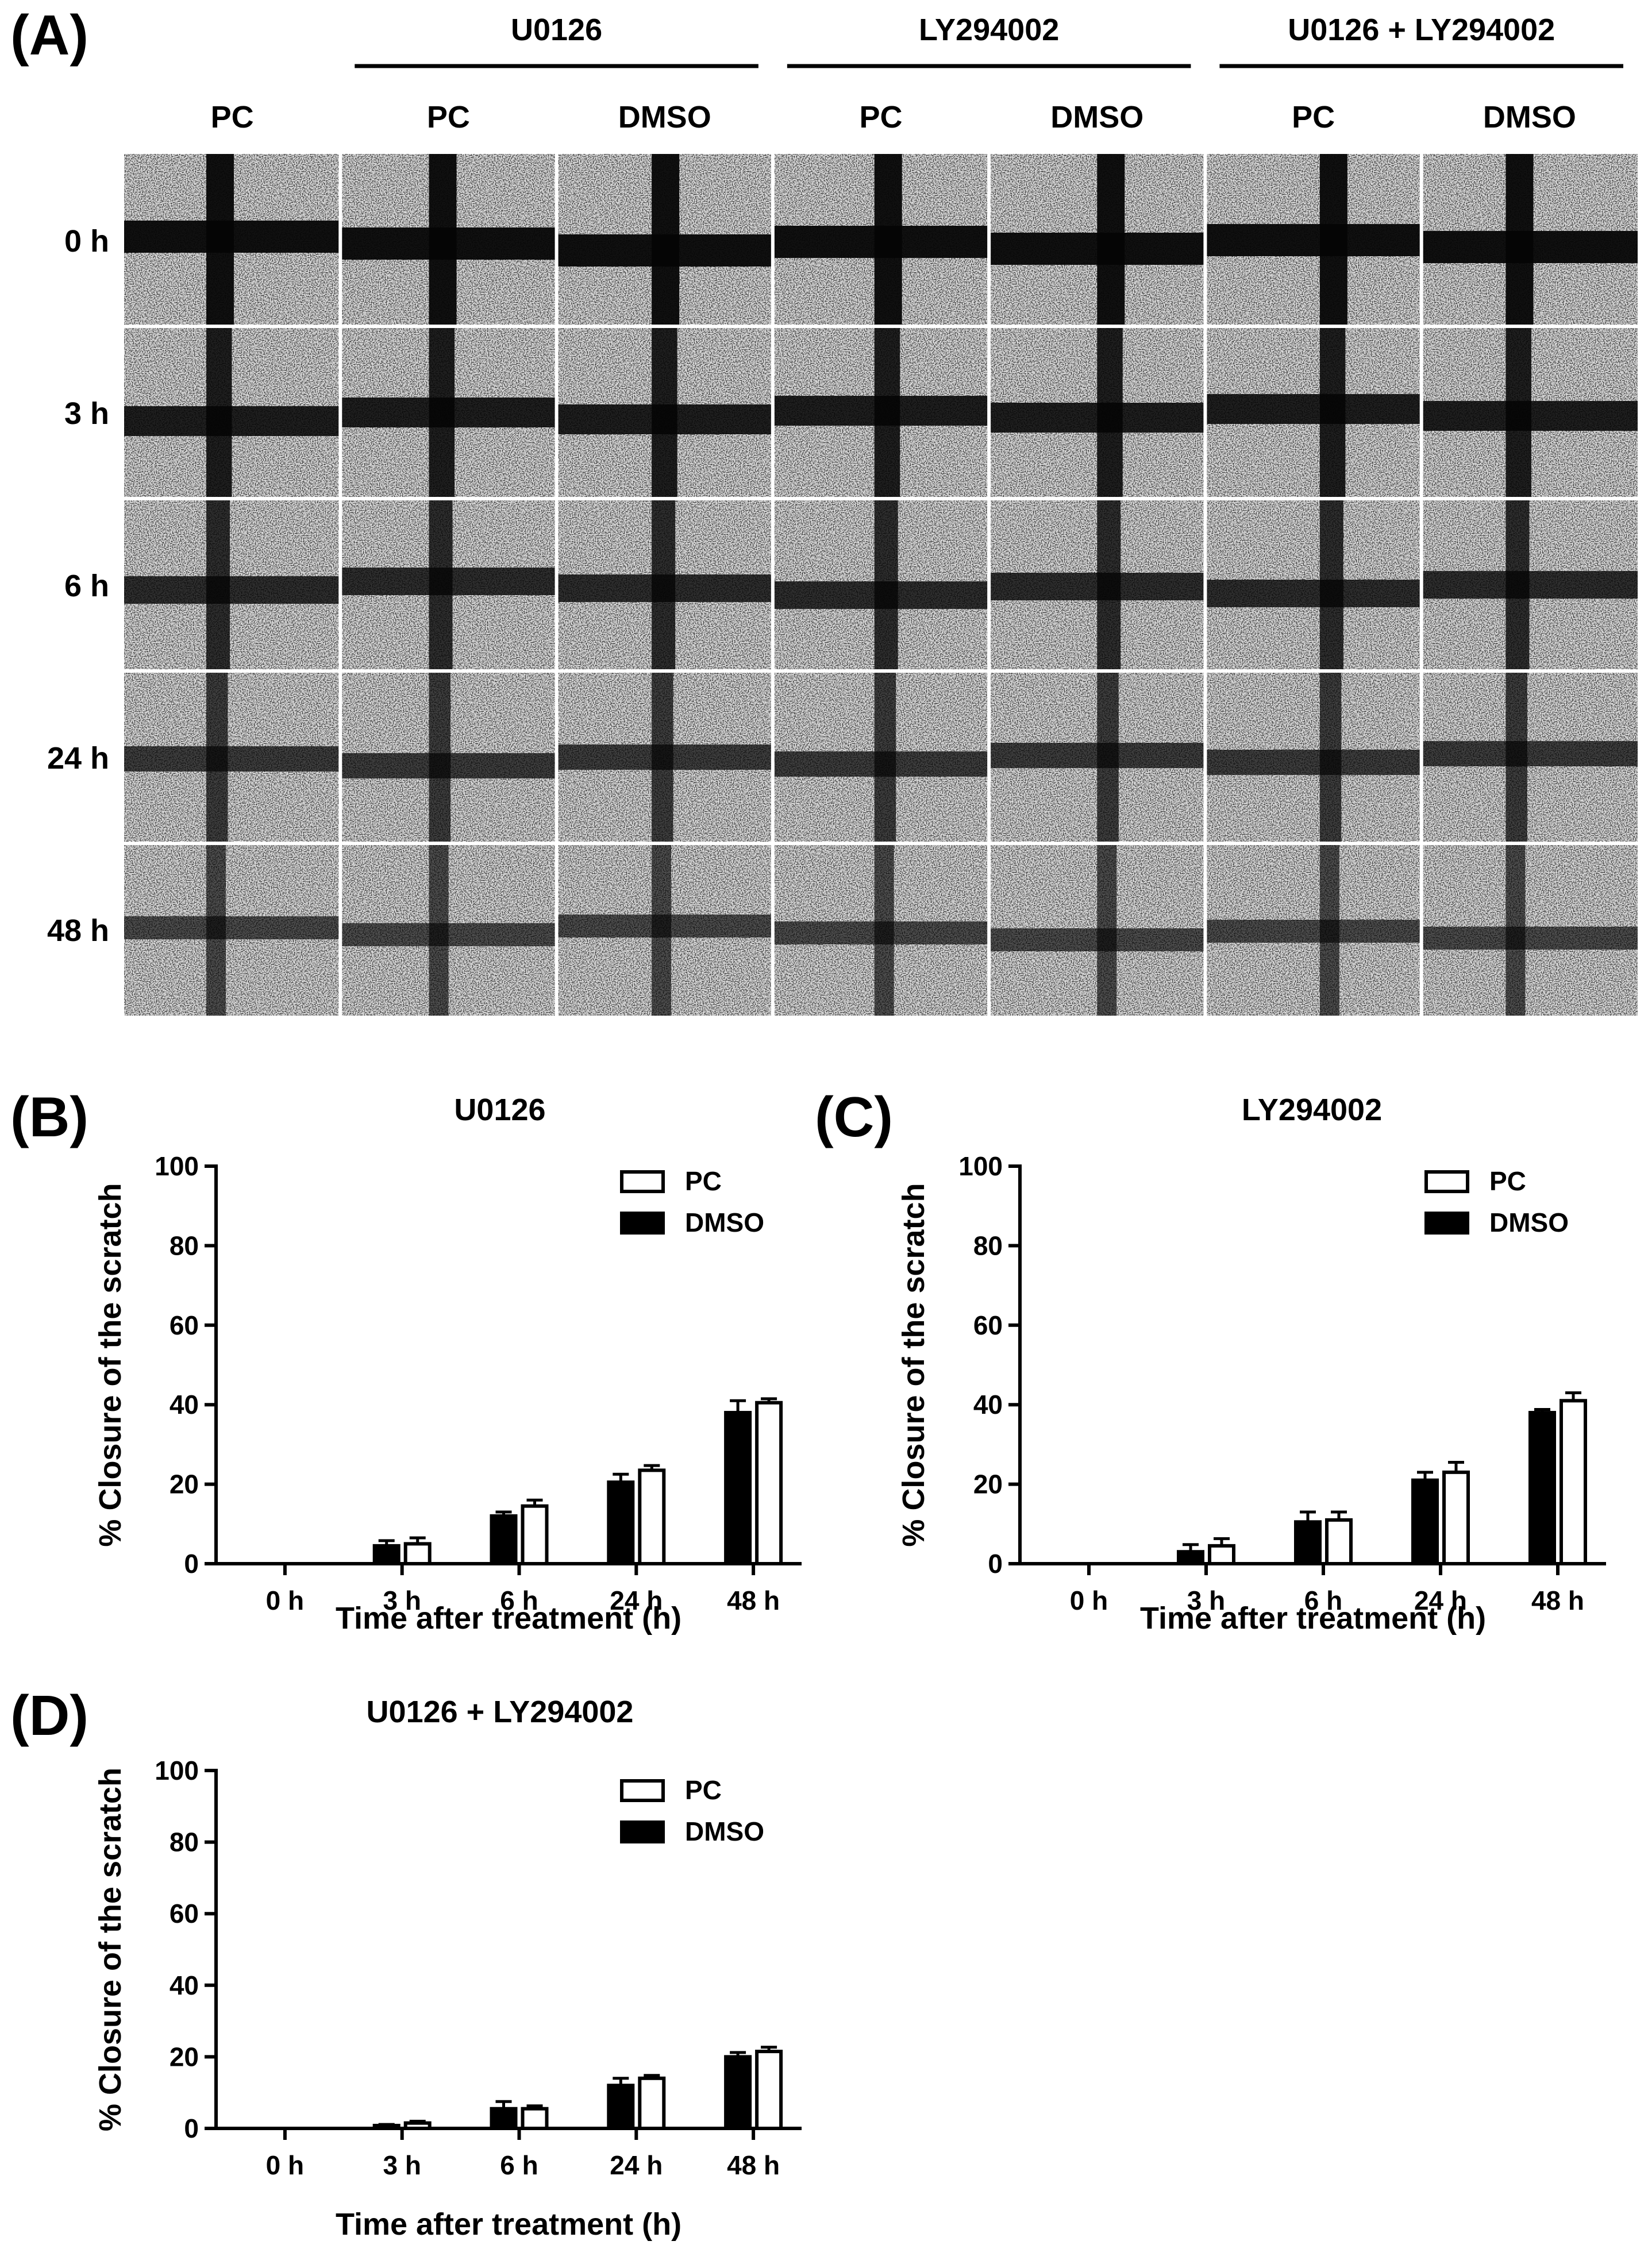 This screenshot has height=2268, width=1648. I want to click on y-tick-label: 0, so click(191, 1564).